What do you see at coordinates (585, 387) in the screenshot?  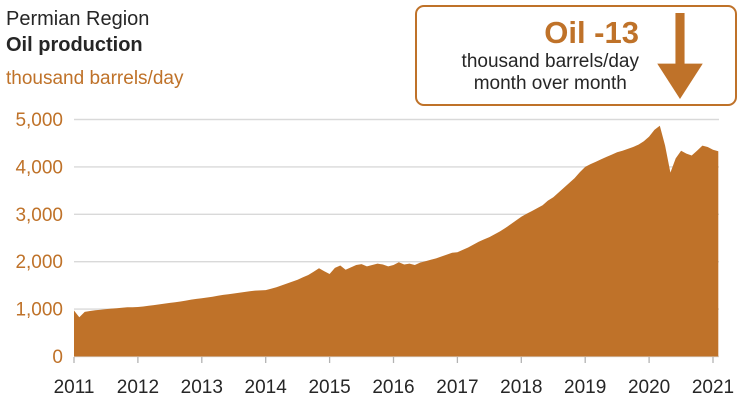 I see `x-axis-label: 2019` at bounding box center [585, 387].